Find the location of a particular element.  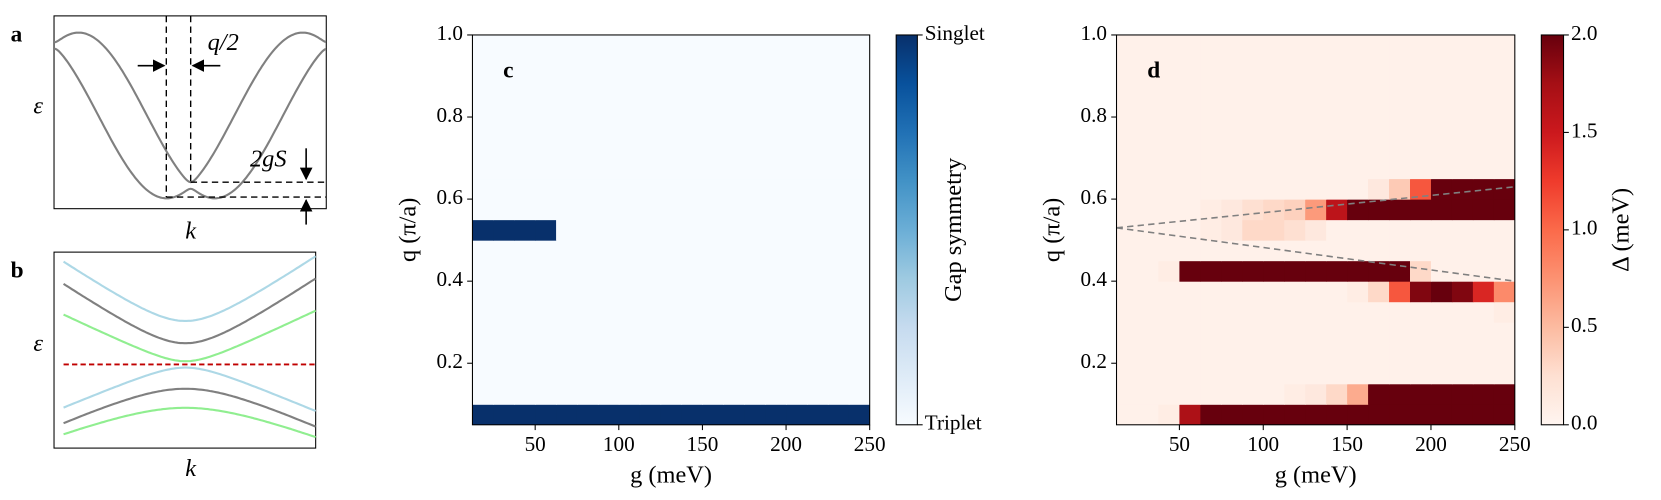

band is located at coordinates (189, 289).